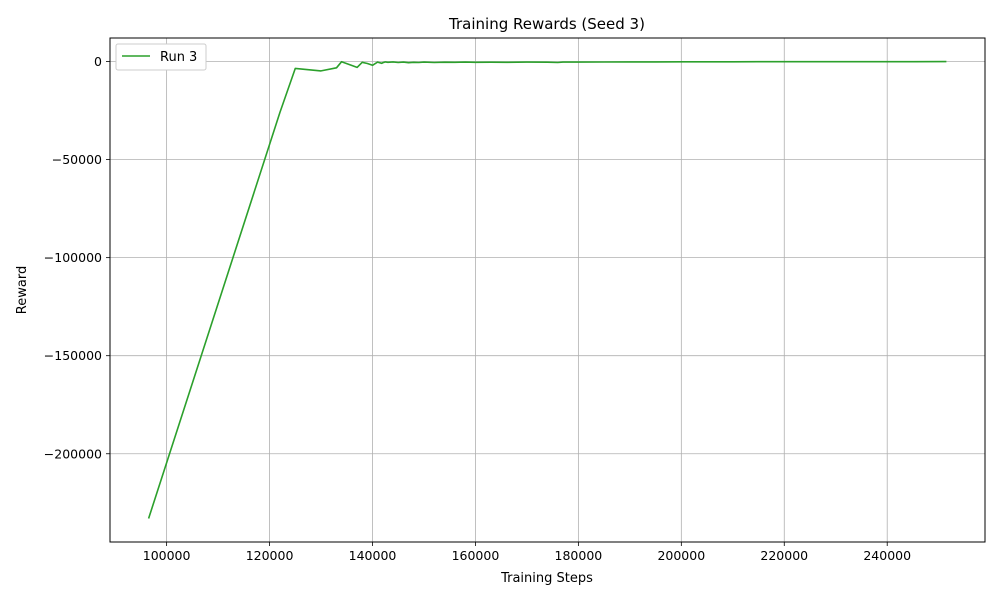 The image size is (1000, 600). I want to click on y-axis-label: Reward, so click(22, 290).